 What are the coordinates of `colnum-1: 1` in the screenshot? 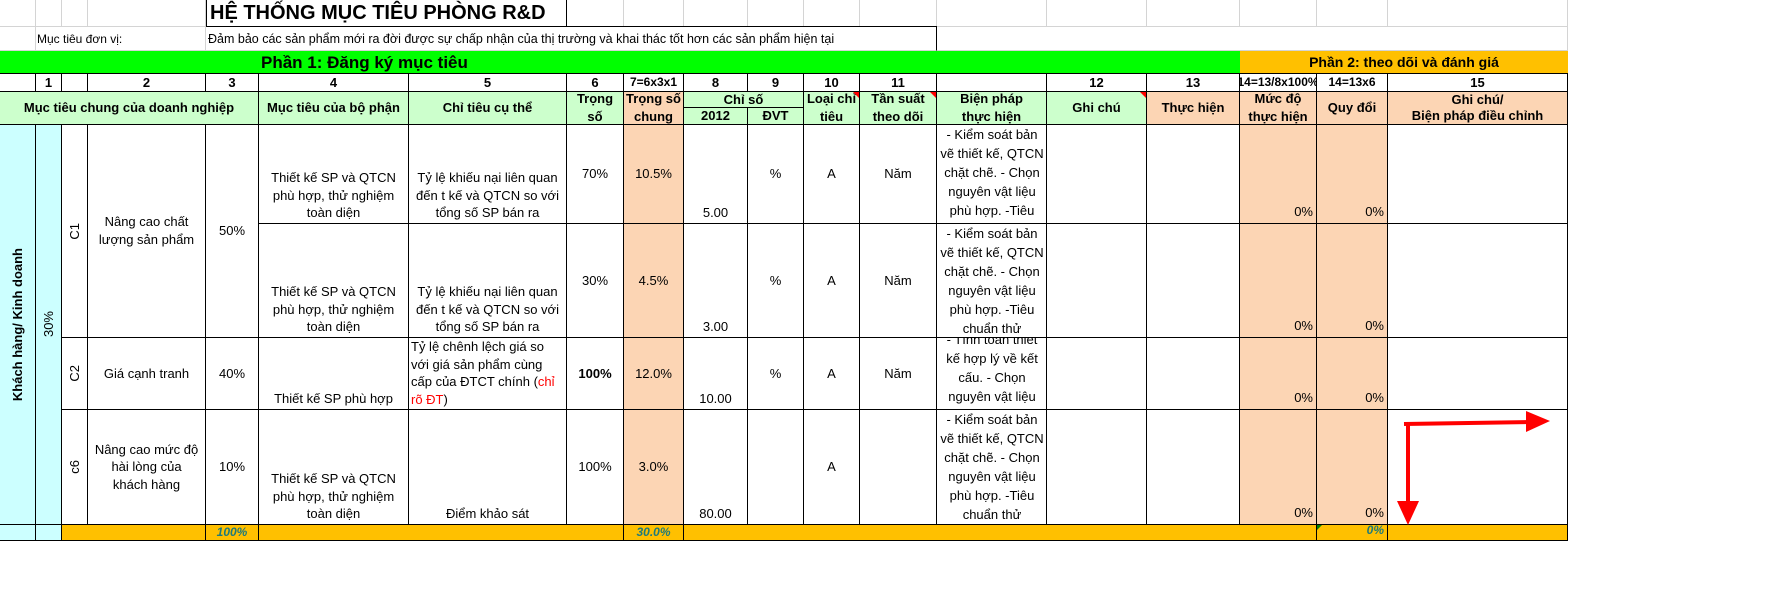 It's located at (49, 83).